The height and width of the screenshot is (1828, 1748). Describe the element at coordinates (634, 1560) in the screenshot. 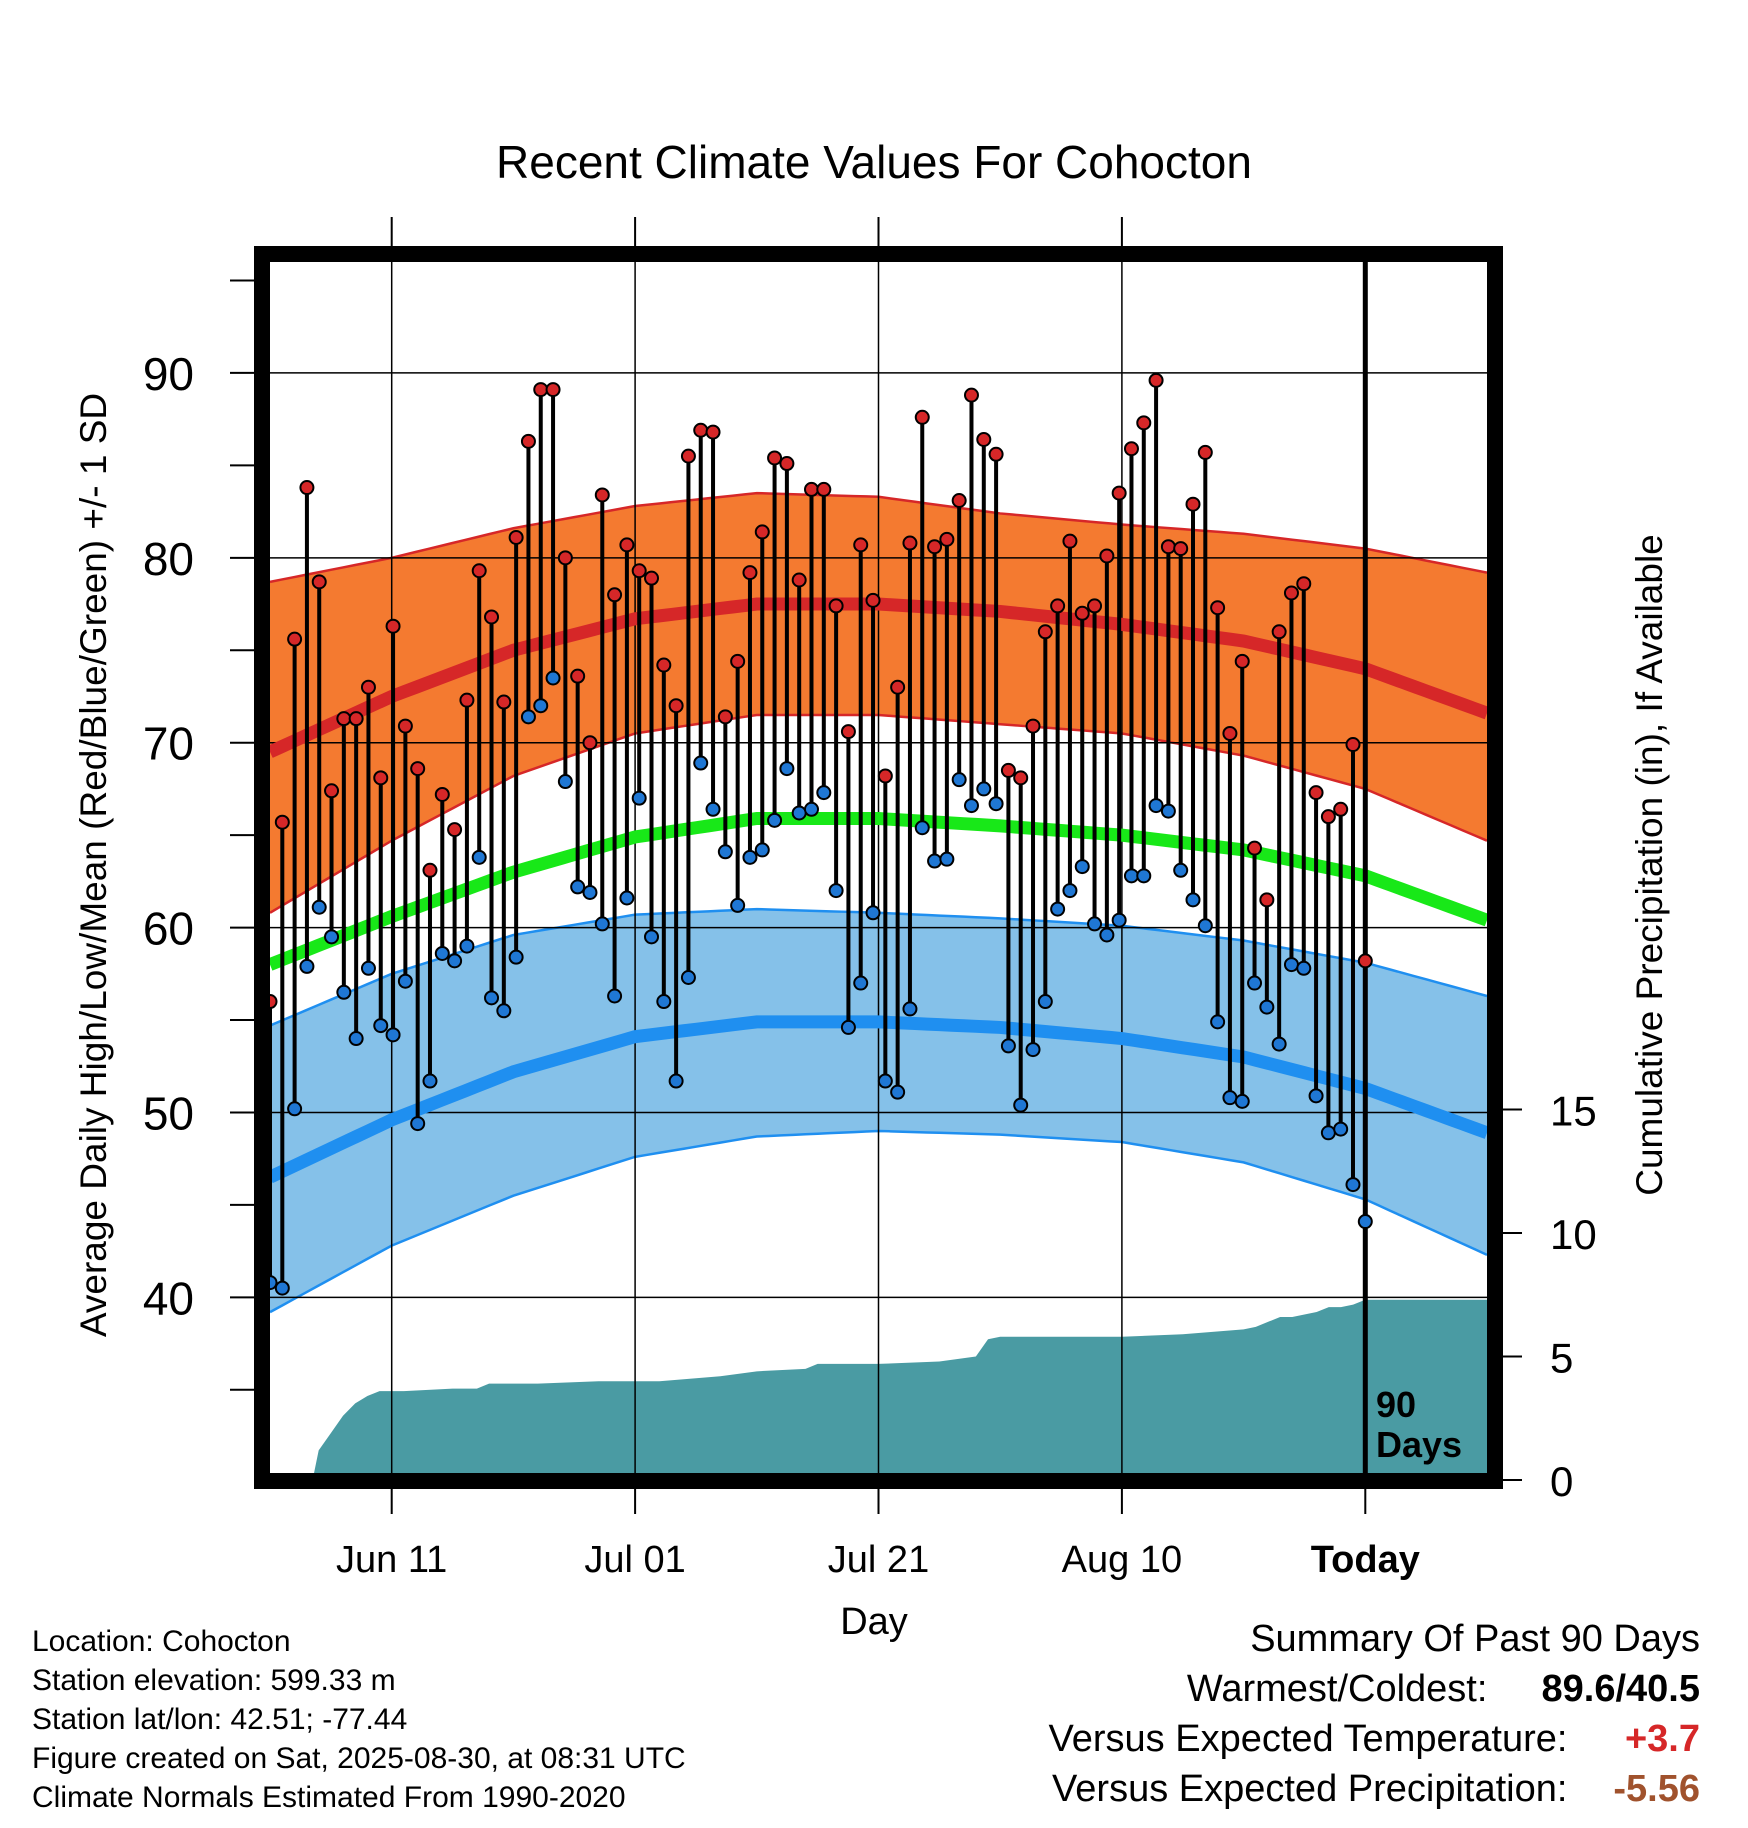

I see `x-tick-label-1: Jul 01` at that location.